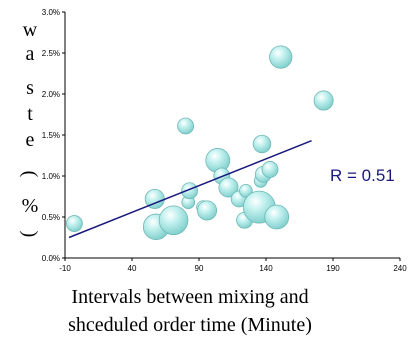 This screenshot has height=343, width=419. I want to click on x-tick-label: 40, so click(132, 268).